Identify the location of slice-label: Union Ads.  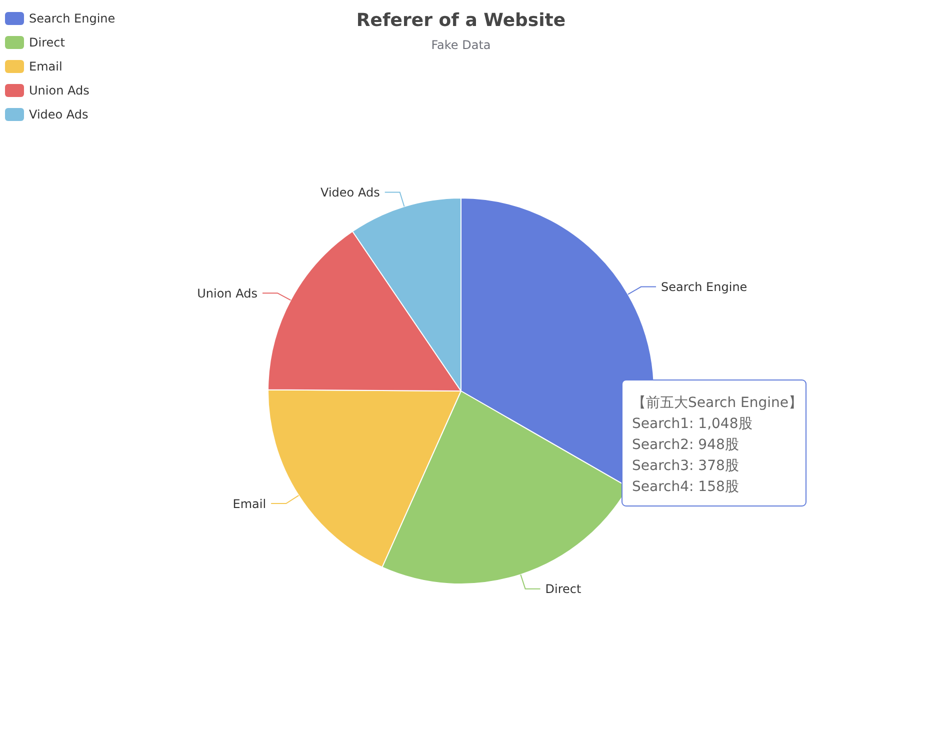
(227, 293).